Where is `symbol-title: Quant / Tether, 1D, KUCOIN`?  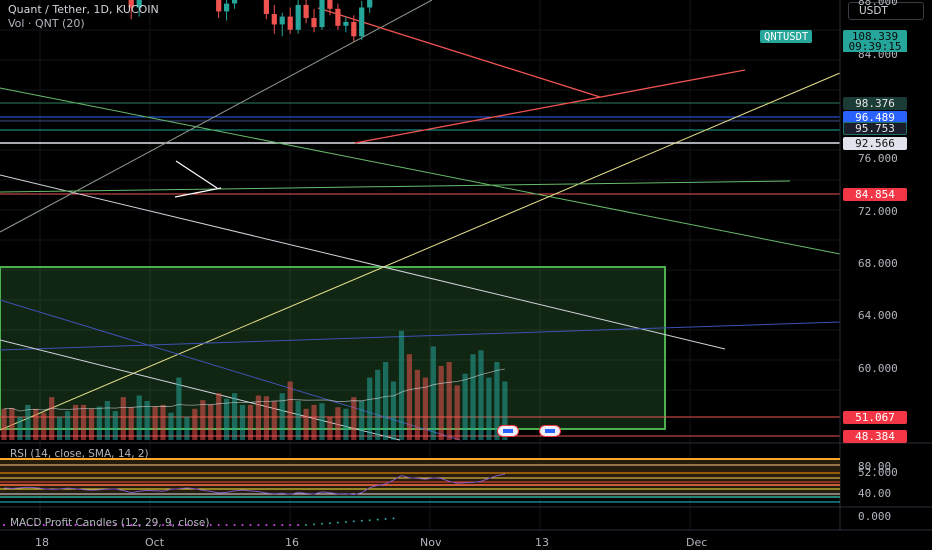 symbol-title: Quant / Tether, 1D, KUCOIN is located at coordinates (83, 9).